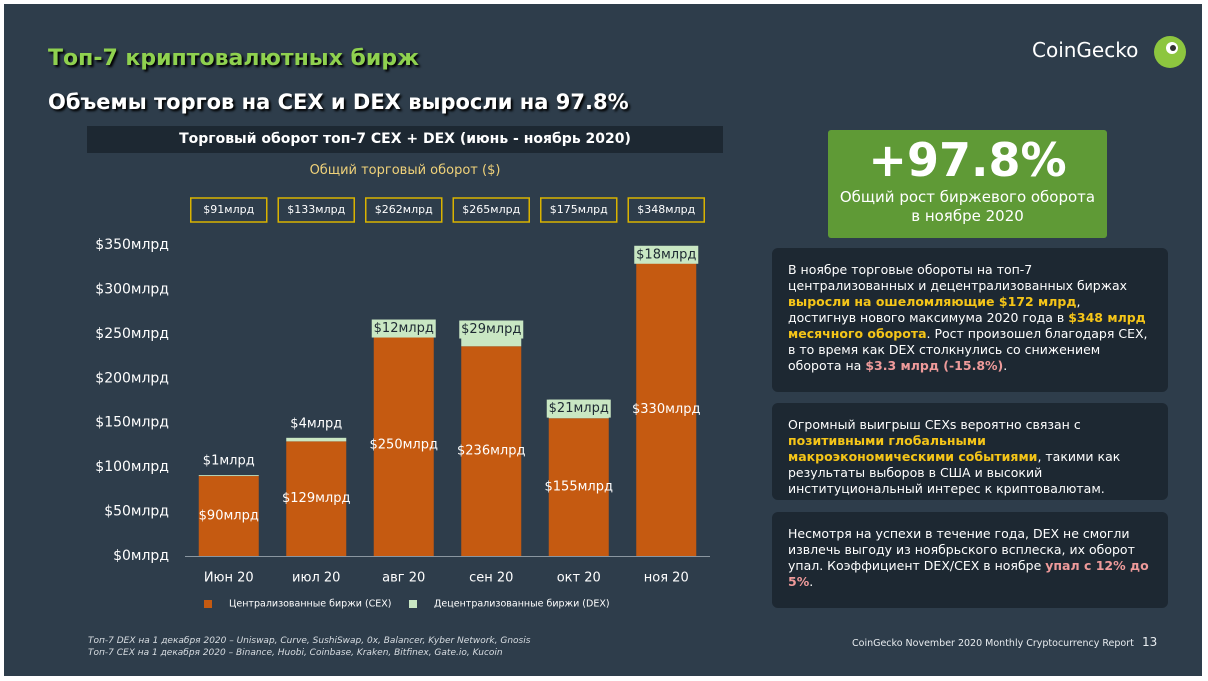 The height and width of the screenshot is (681, 1208). I want to click on highlight-text: выросли на ошеломляющие $172 млрд, so click(932, 301).